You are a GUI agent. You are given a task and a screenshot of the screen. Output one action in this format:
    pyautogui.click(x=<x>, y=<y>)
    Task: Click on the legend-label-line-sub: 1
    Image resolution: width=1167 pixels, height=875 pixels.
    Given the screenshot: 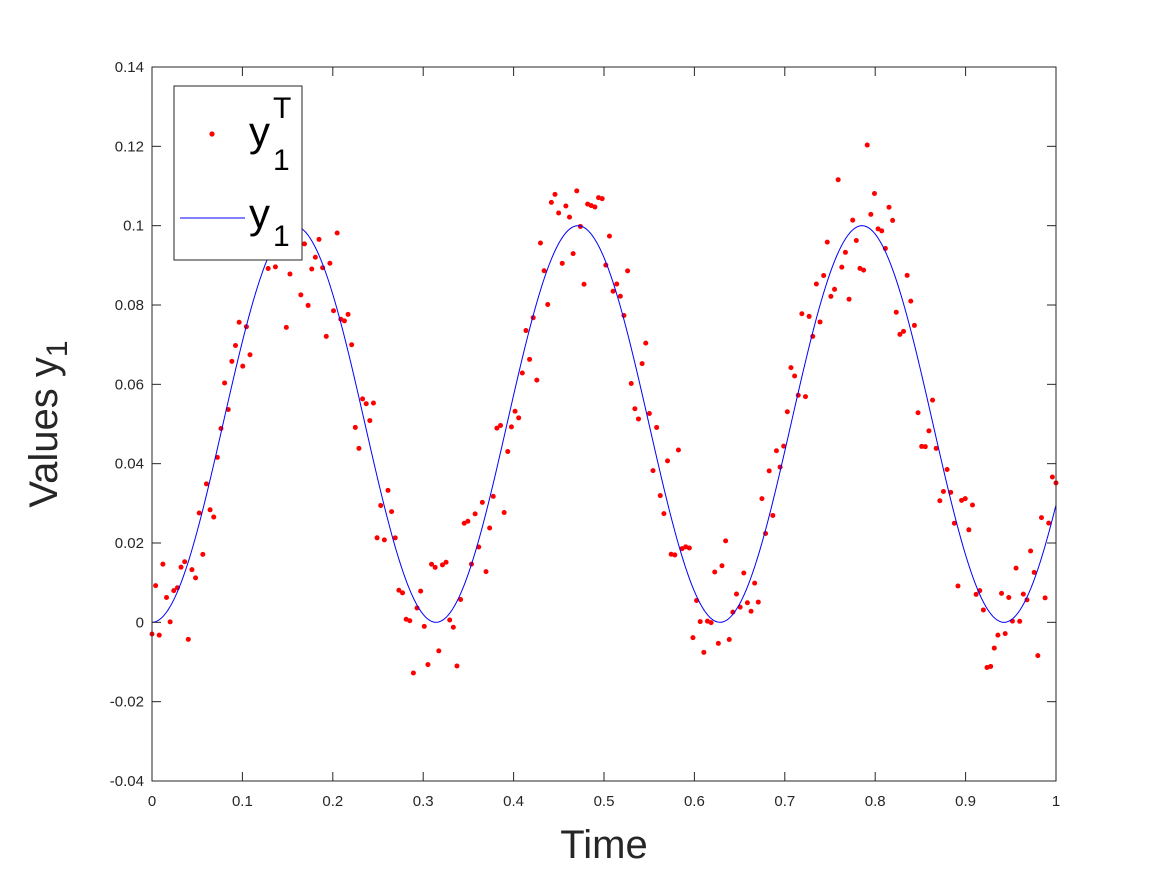 What is the action you would take?
    pyautogui.click(x=281, y=236)
    